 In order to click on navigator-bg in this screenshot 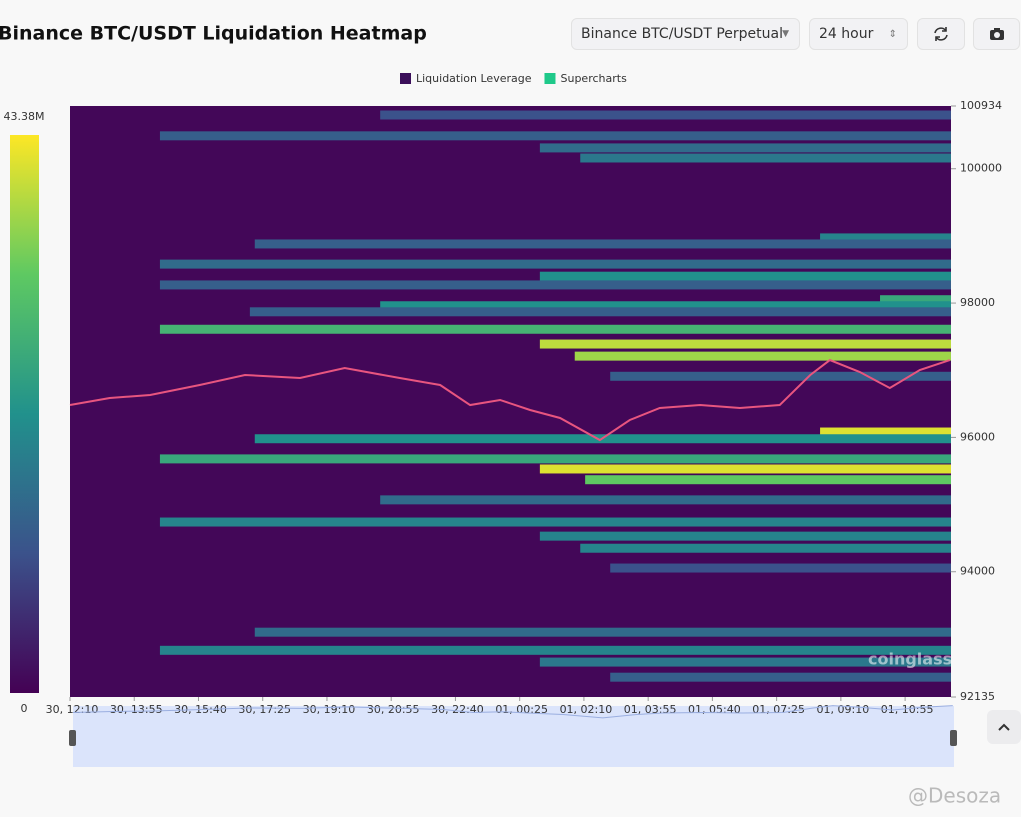, I will do `click(513, 736)`.